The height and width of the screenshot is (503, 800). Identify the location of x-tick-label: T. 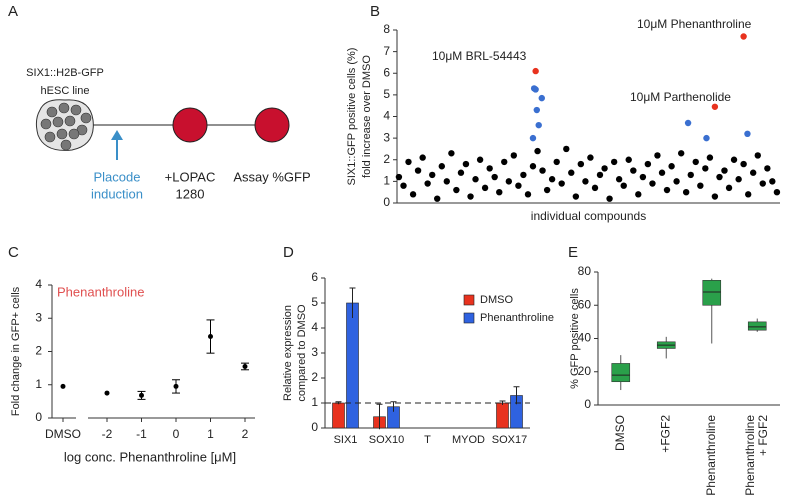
(427, 440).